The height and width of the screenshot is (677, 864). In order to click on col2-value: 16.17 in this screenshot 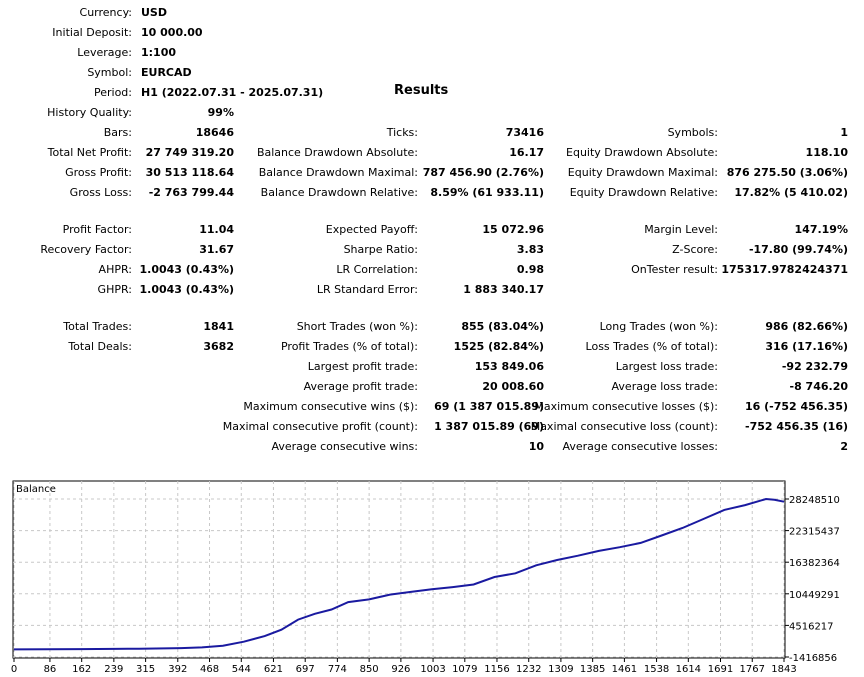, I will do `click(526, 152)`.